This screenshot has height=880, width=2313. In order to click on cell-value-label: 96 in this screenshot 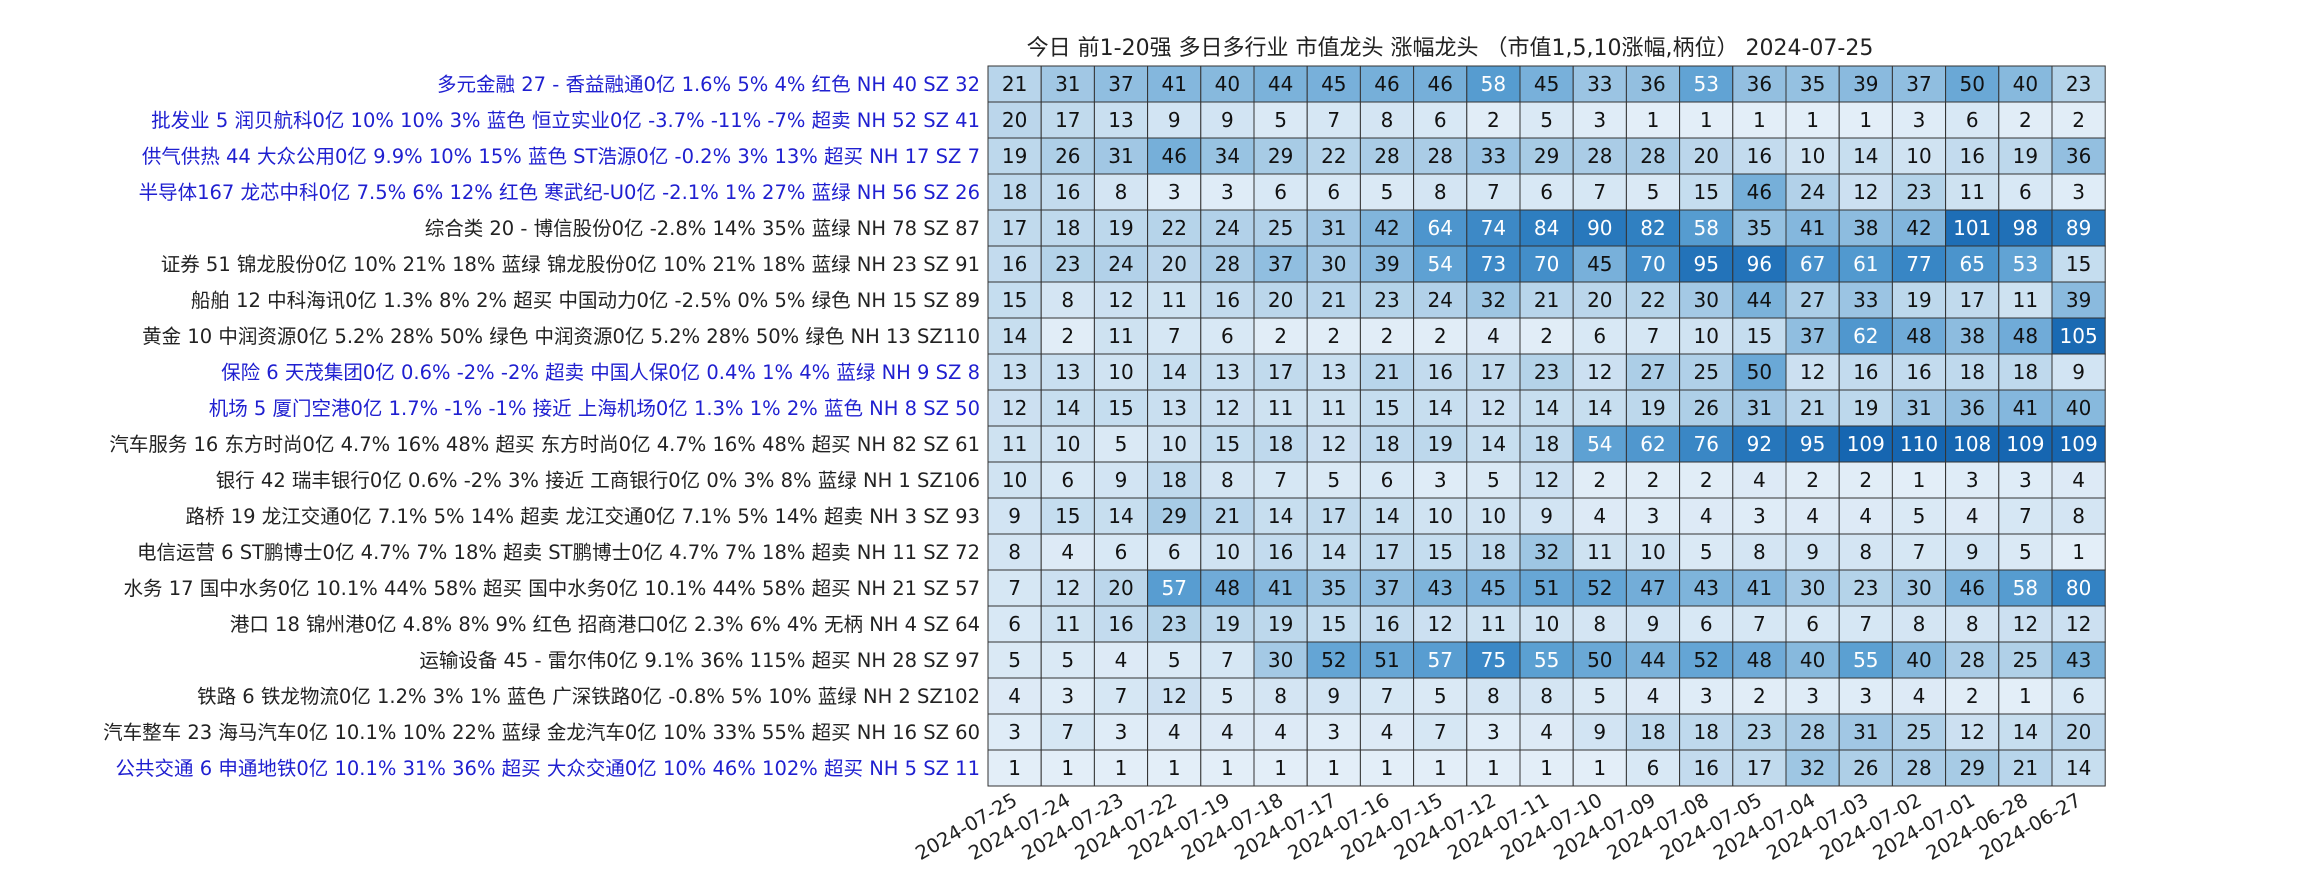, I will do `click(1759, 264)`.